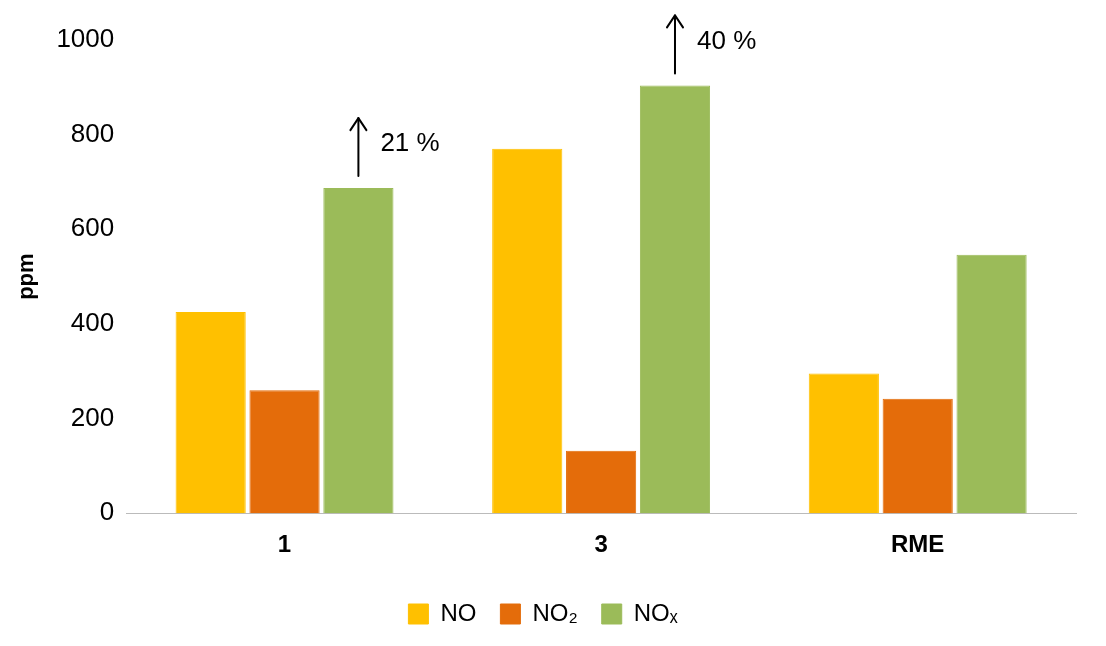 The width and height of the screenshot is (1106, 646). What do you see at coordinates (26, 276) in the screenshot?
I see `y-axis-title: ppm` at bounding box center [26, 276].